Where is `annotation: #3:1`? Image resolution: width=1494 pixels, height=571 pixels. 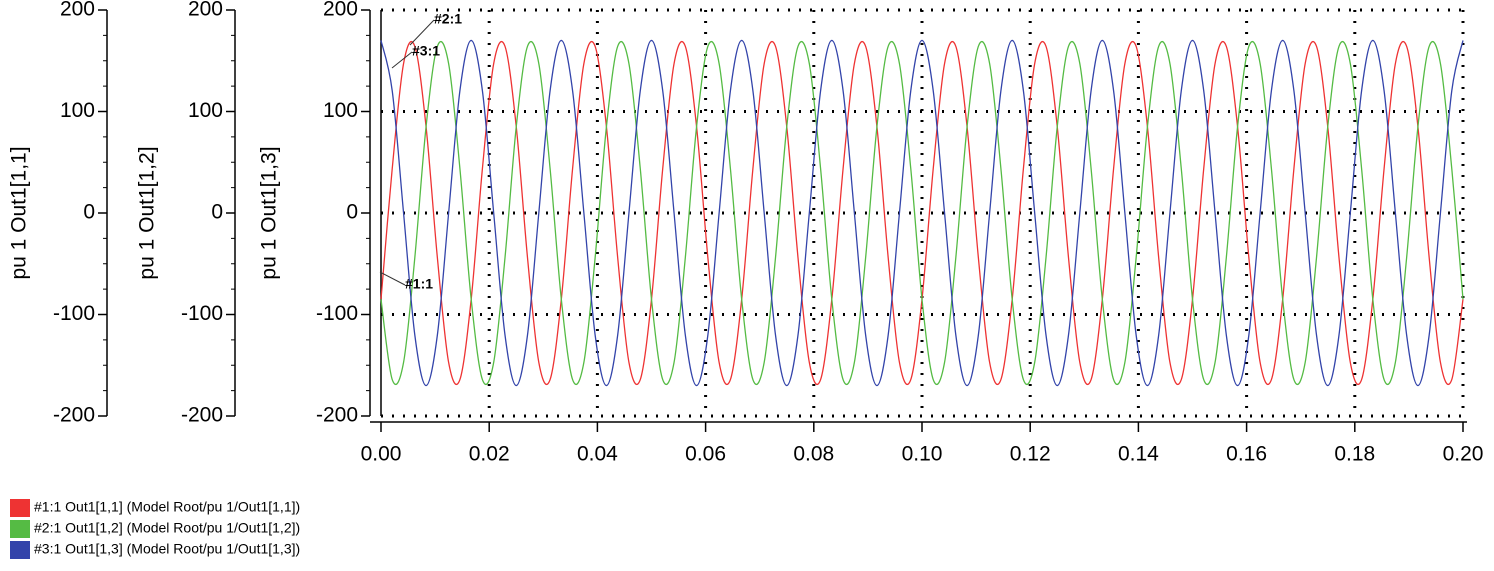 annotation: #3:1 is located at coordinates (426, 51).